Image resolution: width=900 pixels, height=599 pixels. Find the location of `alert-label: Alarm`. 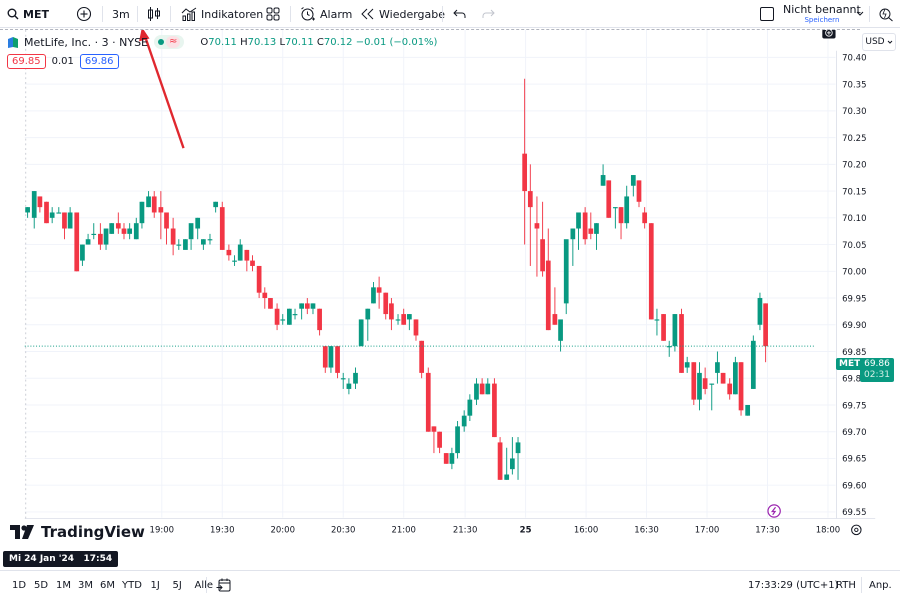

alert-label: Alarm is located at coordinates (336, 14).